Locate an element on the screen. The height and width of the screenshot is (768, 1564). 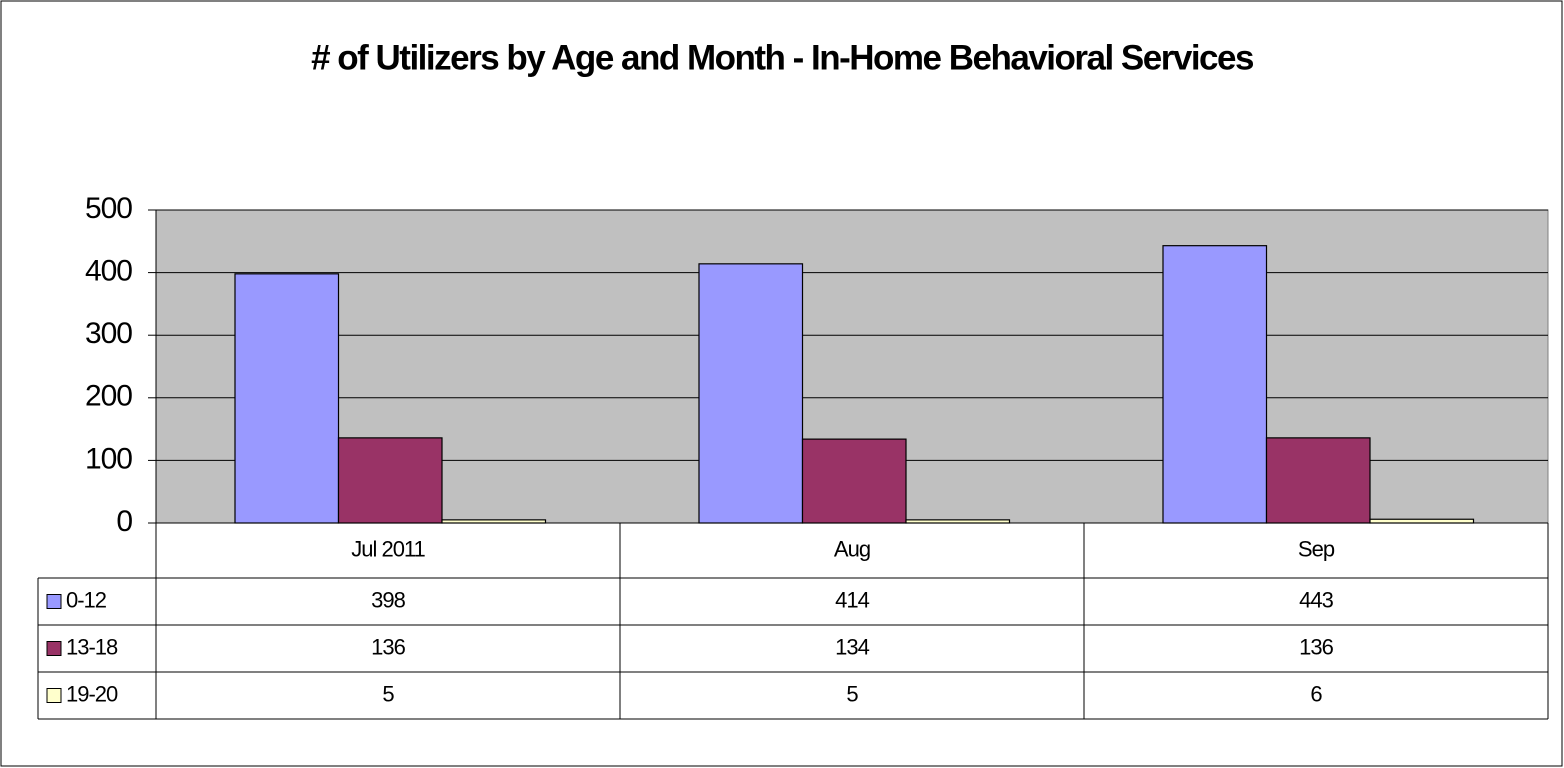
legend-label: 0-12 is located at coordinates (86, 599).